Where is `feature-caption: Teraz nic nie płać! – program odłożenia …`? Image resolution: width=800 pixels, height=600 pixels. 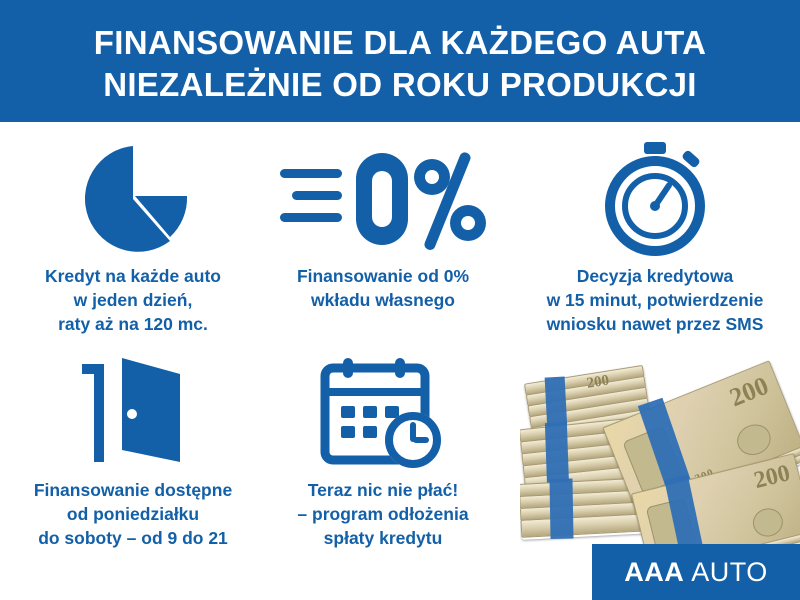 feature-caption: Teraz nic nie płać! – program odłożenia … is located at coordinates (383, 514).